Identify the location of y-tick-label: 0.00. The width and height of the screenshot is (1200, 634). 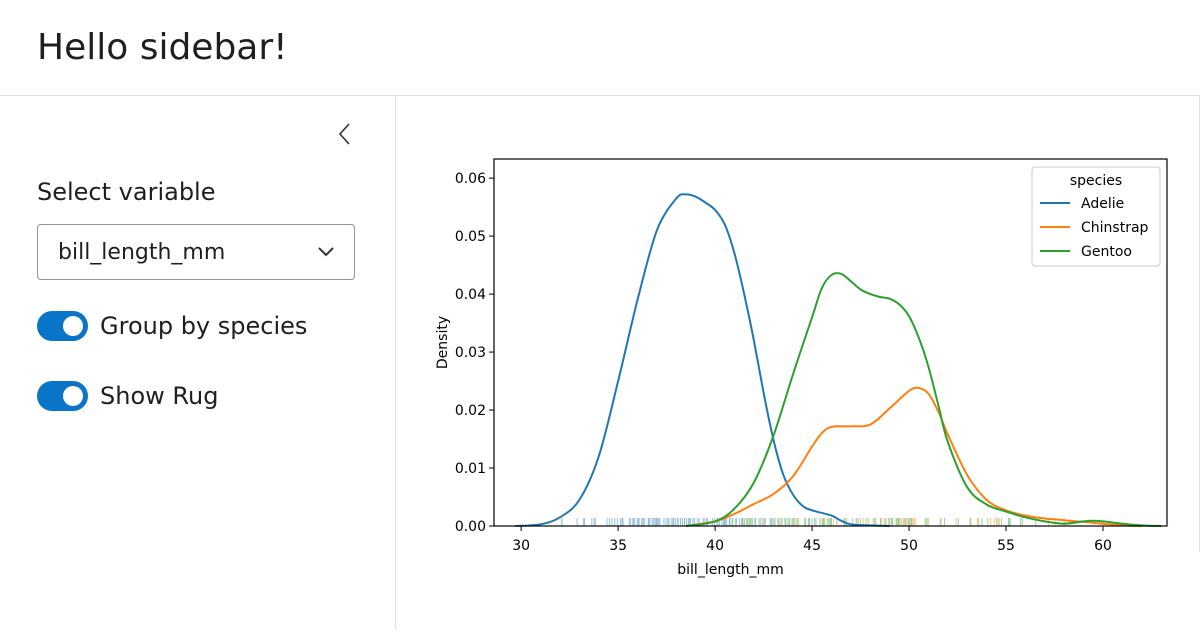
(470, 527).